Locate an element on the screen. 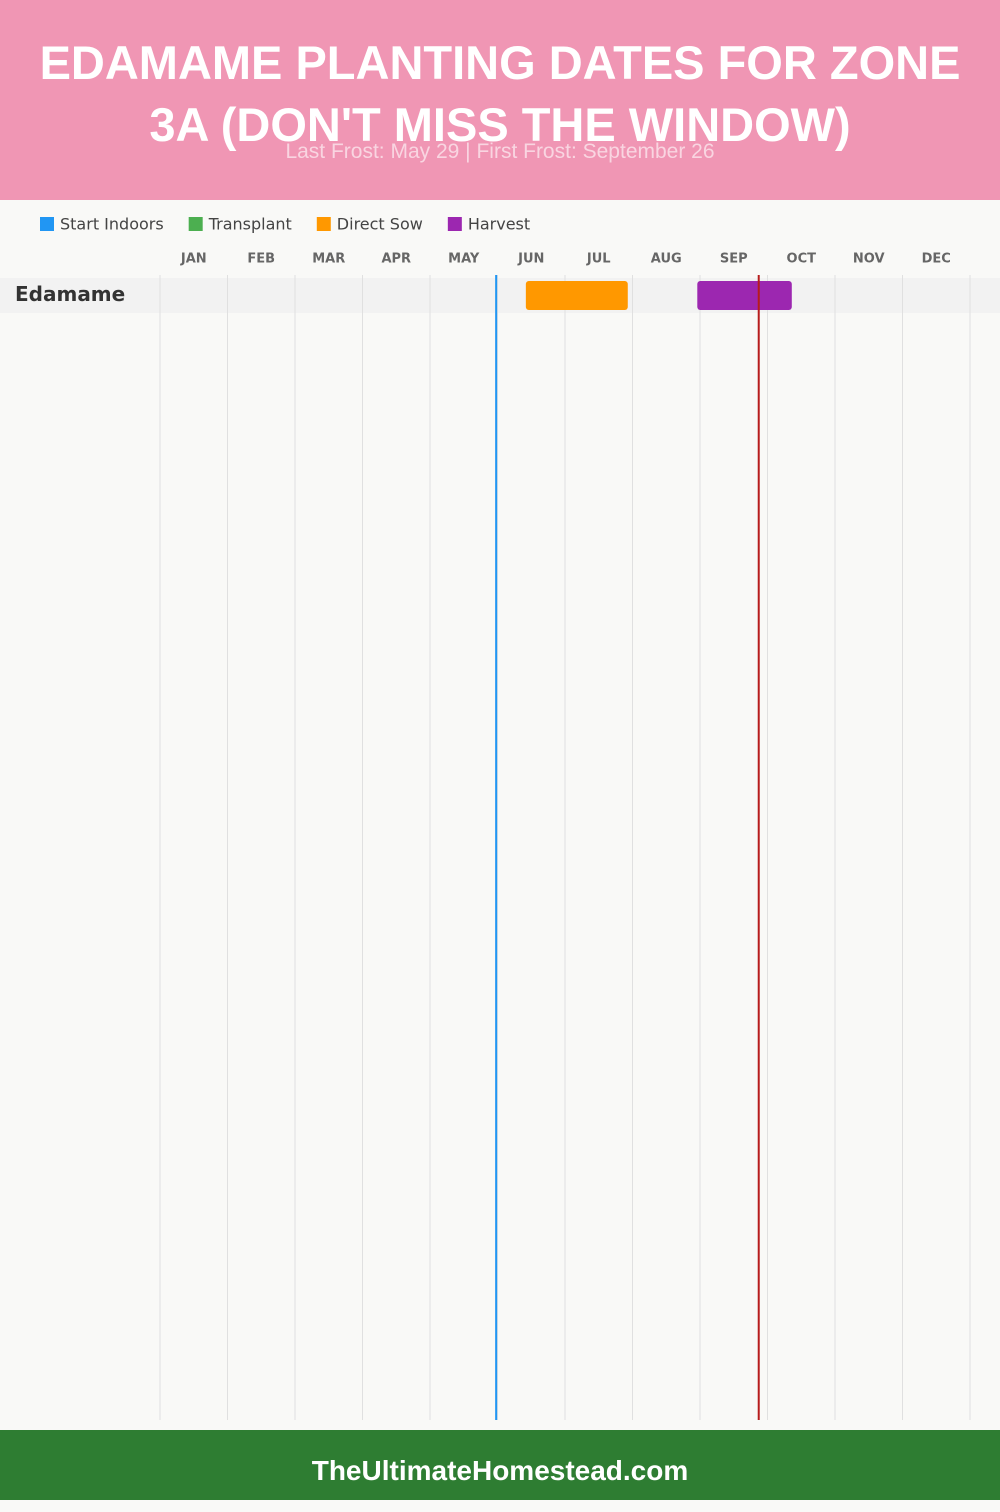 The width and height of the screenshot is (1000, 1512). header is located at coordinates (500, 100).